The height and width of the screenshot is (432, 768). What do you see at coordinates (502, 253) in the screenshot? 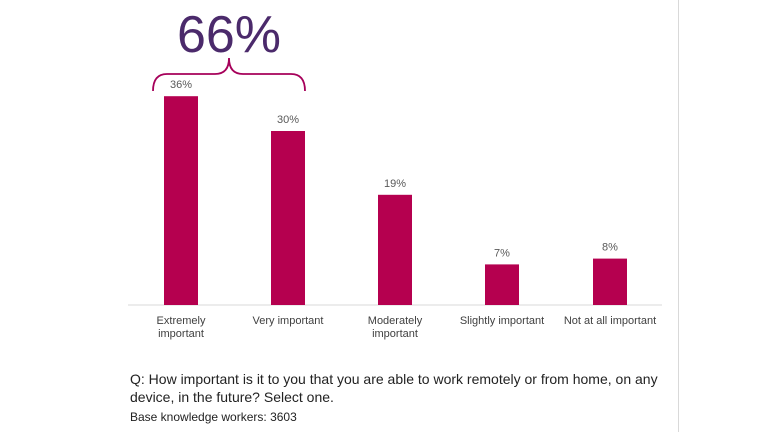
I see `data-label: 7%` at bounding box center [502, 253].